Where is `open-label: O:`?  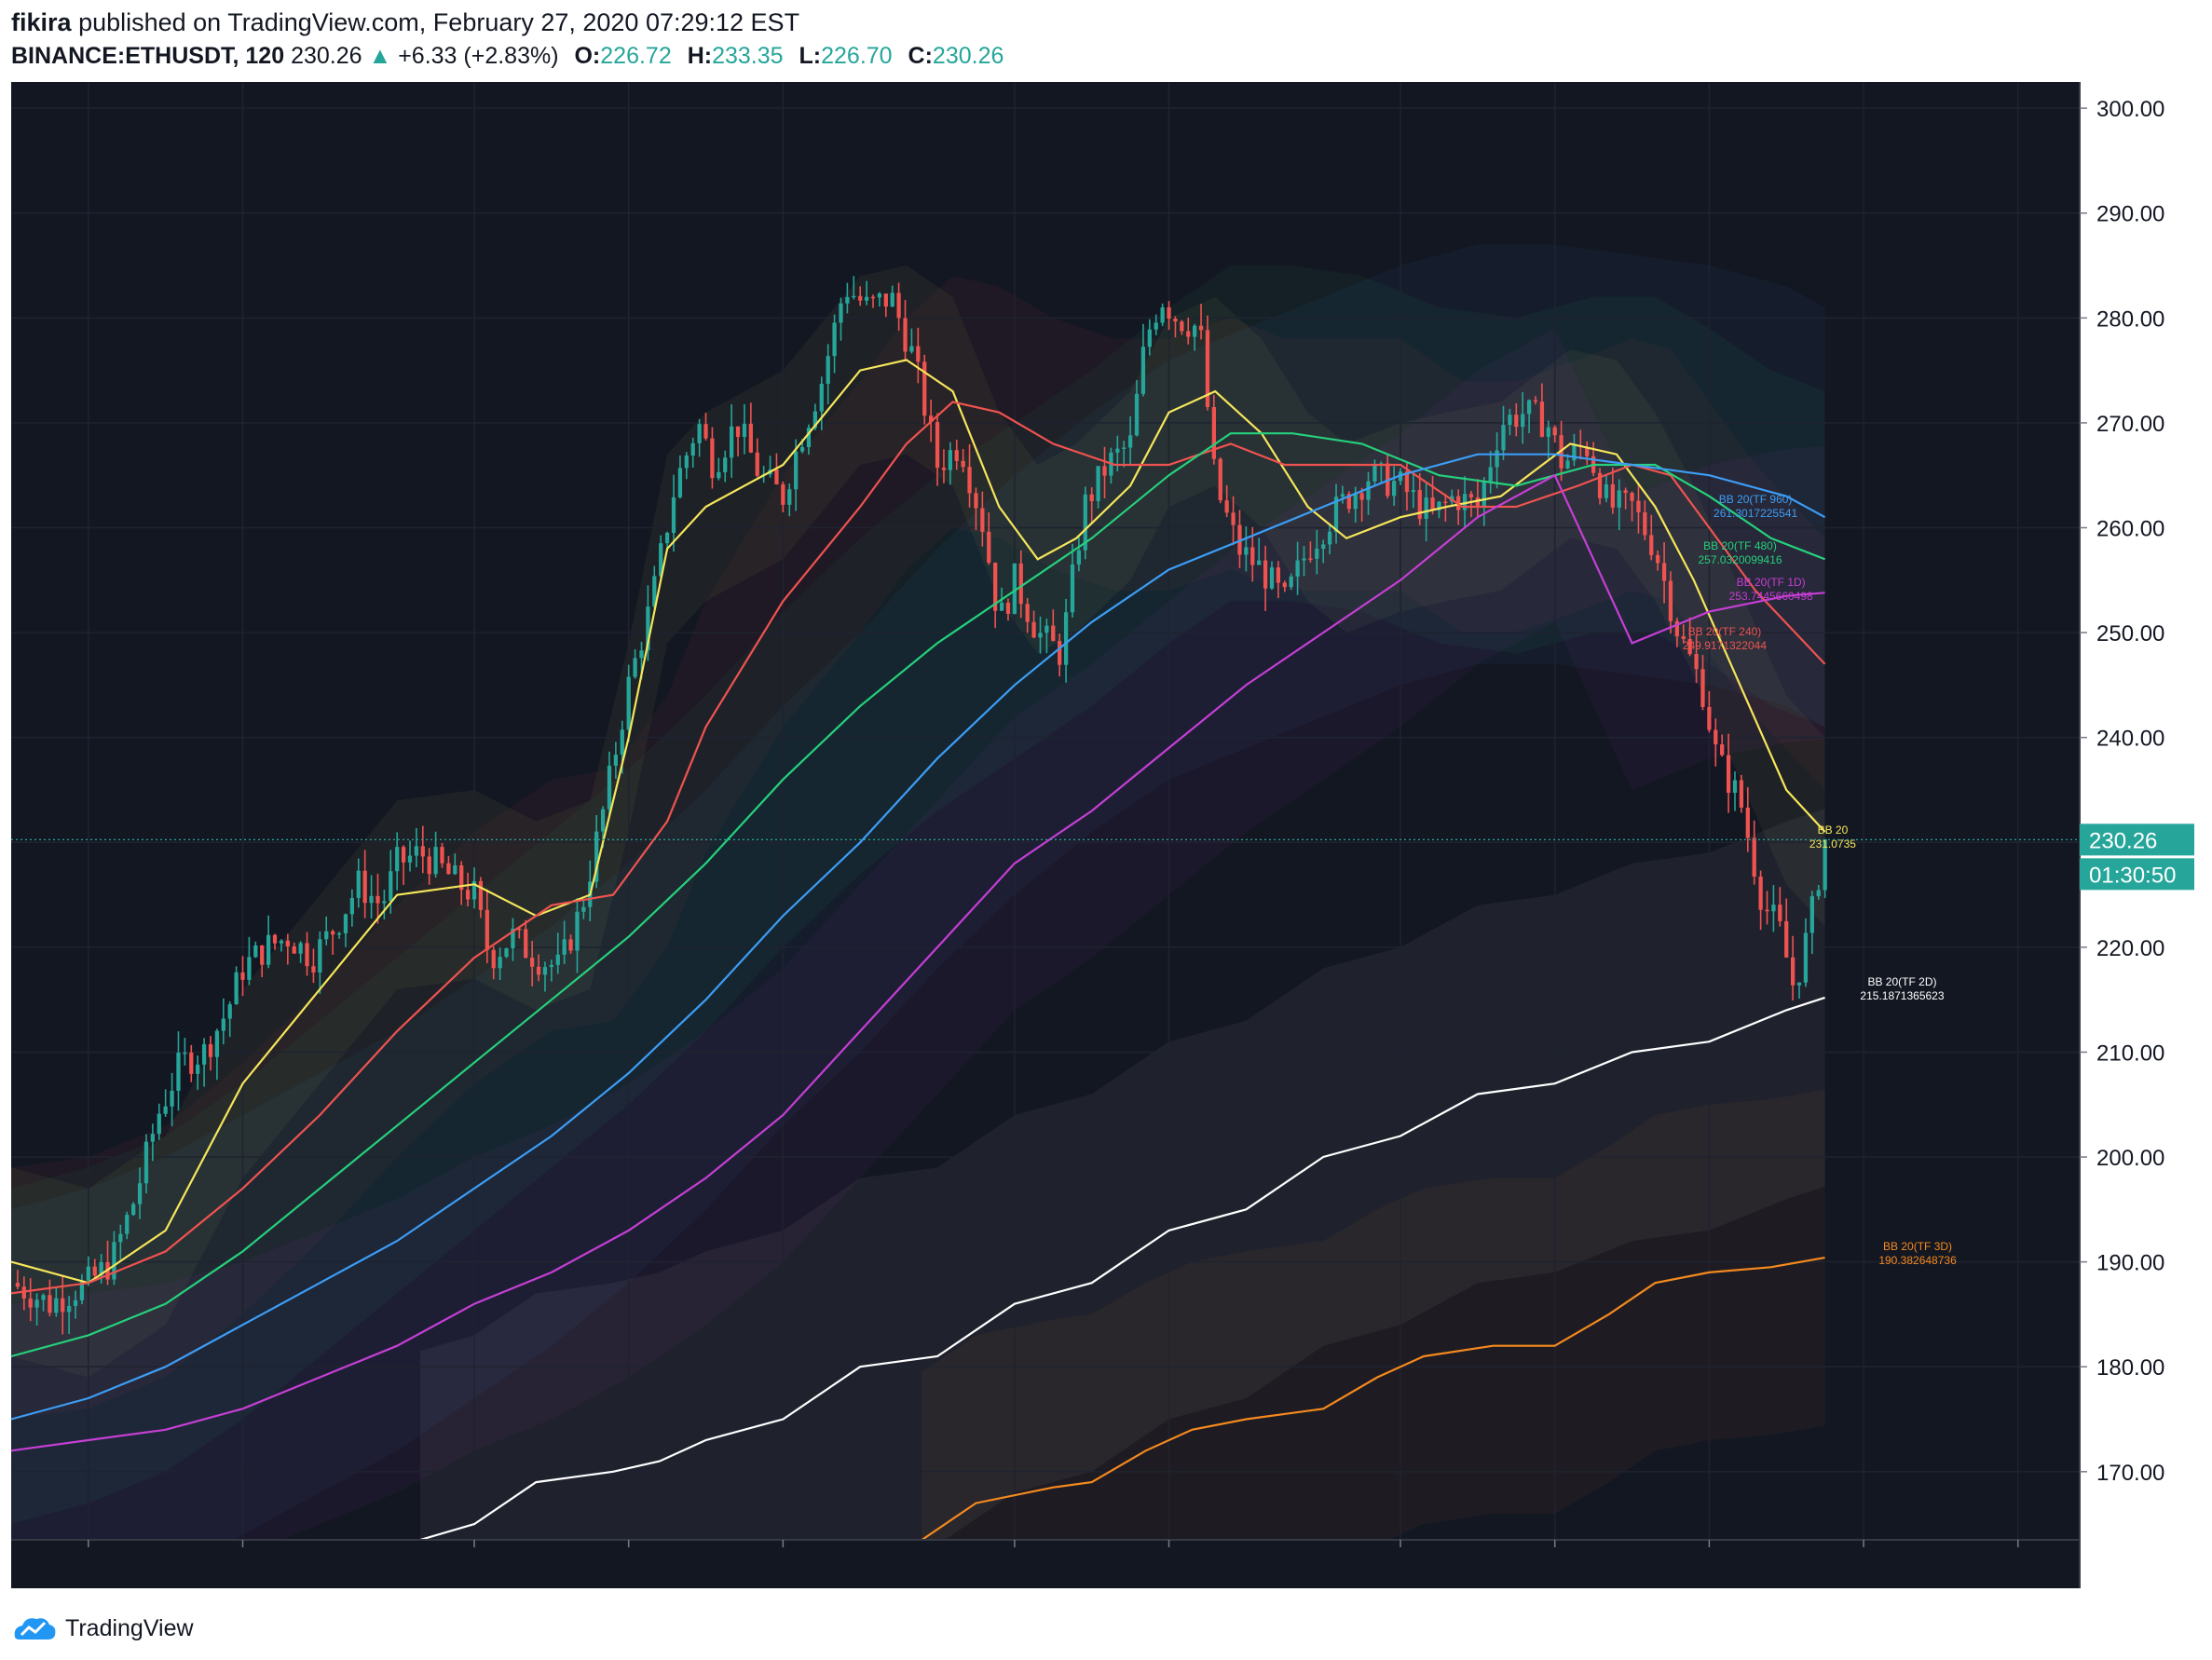
open-label: O: is located at coordinates (587, 56).